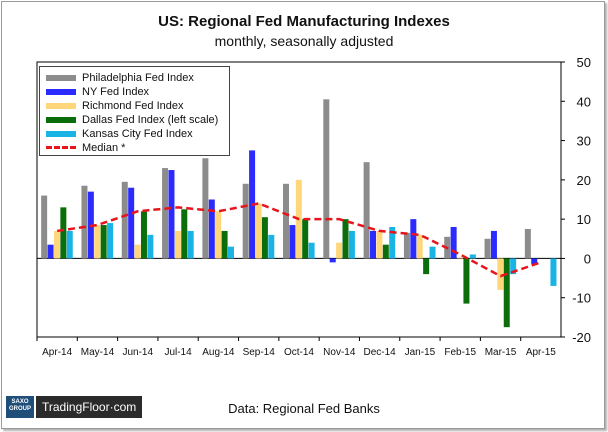  What do you see at coordinates (584, 180) in the screenshot?
I see `y-tick-label-4: 20` at bounding box center [584, 180].